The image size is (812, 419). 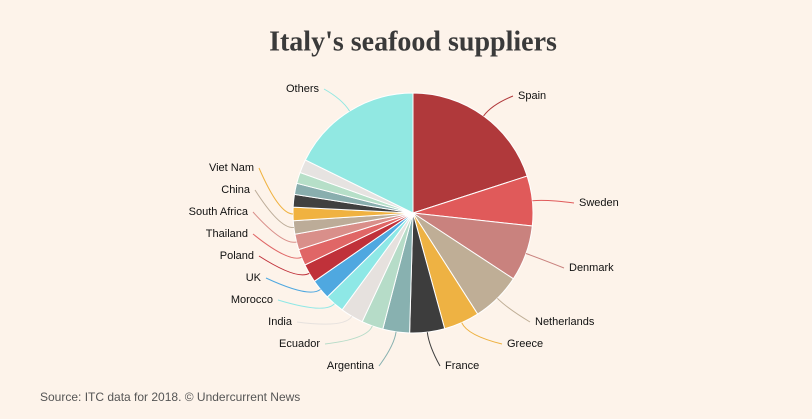 What do you see at coordinates (599, 203) in the screenshot?
I see `slice-label: Sweden` at bounding box center [599, 203].